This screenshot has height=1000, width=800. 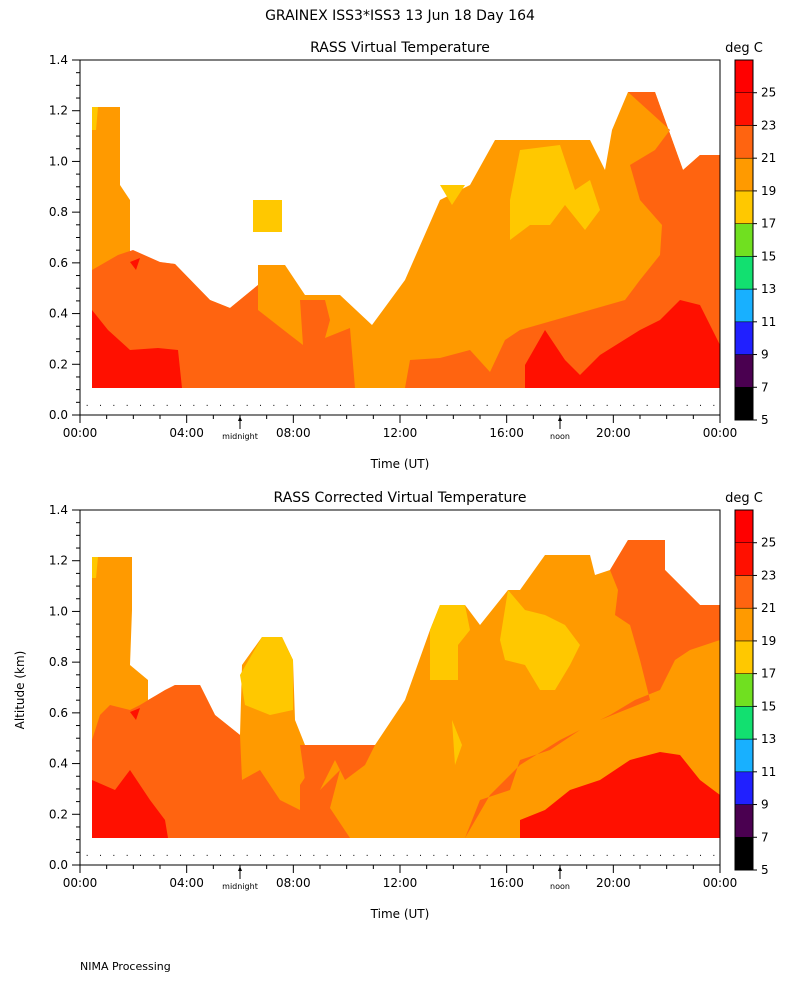 I want to click on colorbar-label: 19, so click(x=768, y=641).